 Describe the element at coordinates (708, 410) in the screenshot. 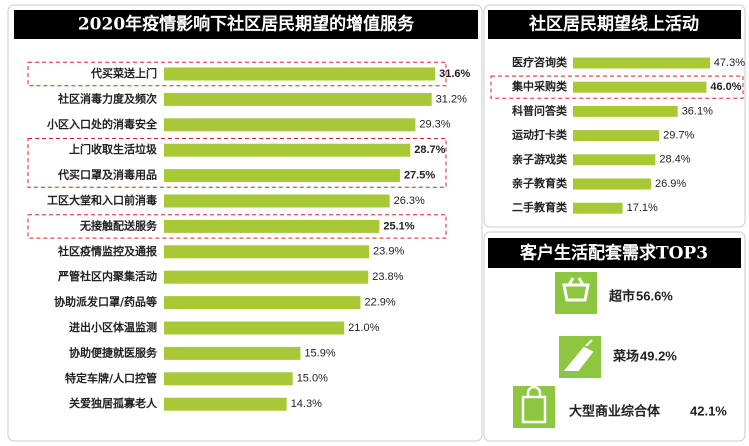

I see `item-value: 42.1%` at that location.